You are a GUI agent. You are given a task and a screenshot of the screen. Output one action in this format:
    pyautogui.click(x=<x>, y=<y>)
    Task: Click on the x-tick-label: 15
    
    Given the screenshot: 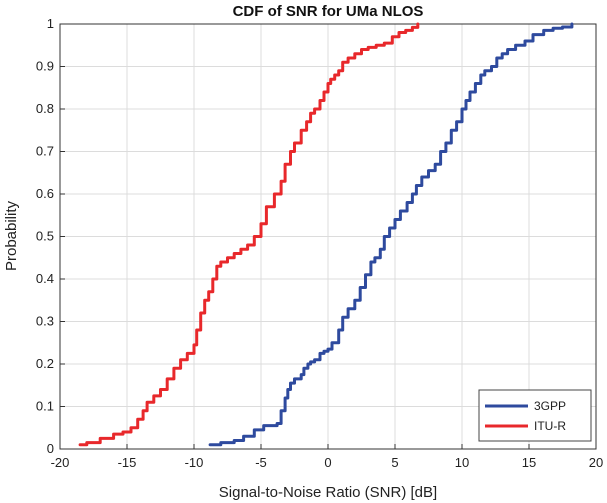 What is the action you would take?
    pyautogui.click(x=529, y=462)
    